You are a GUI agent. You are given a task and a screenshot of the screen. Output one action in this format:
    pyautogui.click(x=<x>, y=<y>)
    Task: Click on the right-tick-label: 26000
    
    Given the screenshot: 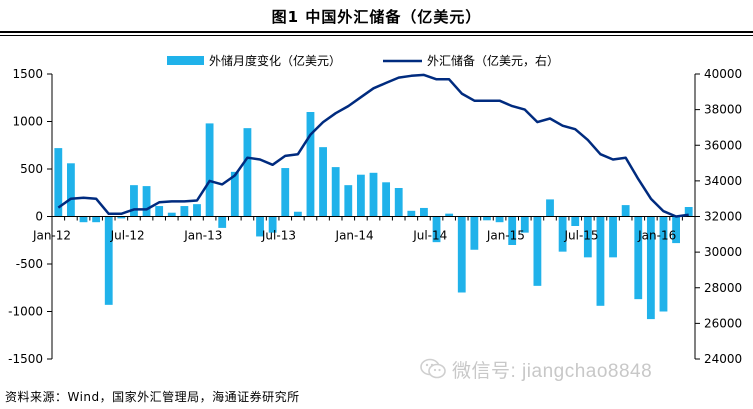 What is the action you would take?
    pyautogui.click(x=723, y=323)
    